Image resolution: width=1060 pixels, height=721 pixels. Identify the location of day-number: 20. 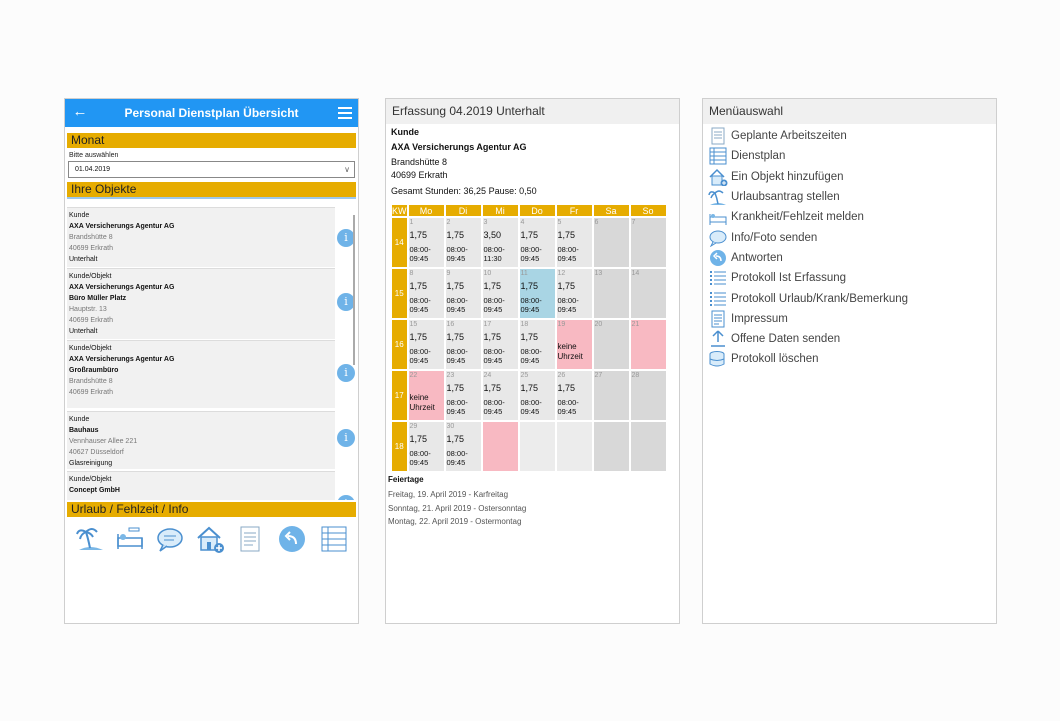
(598, 324).